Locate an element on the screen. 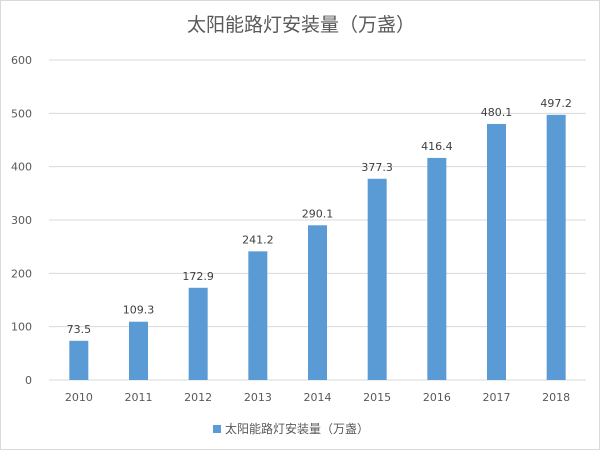  data-label-2015: 377.3 is located at coordinates (377, 167).